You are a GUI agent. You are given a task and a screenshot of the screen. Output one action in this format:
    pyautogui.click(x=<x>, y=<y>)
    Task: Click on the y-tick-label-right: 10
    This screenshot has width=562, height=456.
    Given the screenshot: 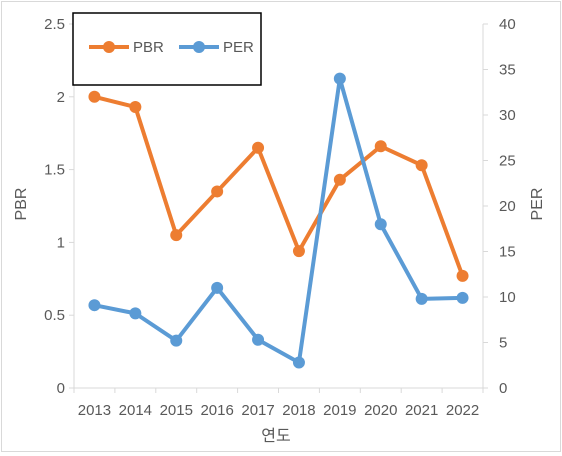 What is the action you would take?
    pyautogui.click(x=507, y=297)
    